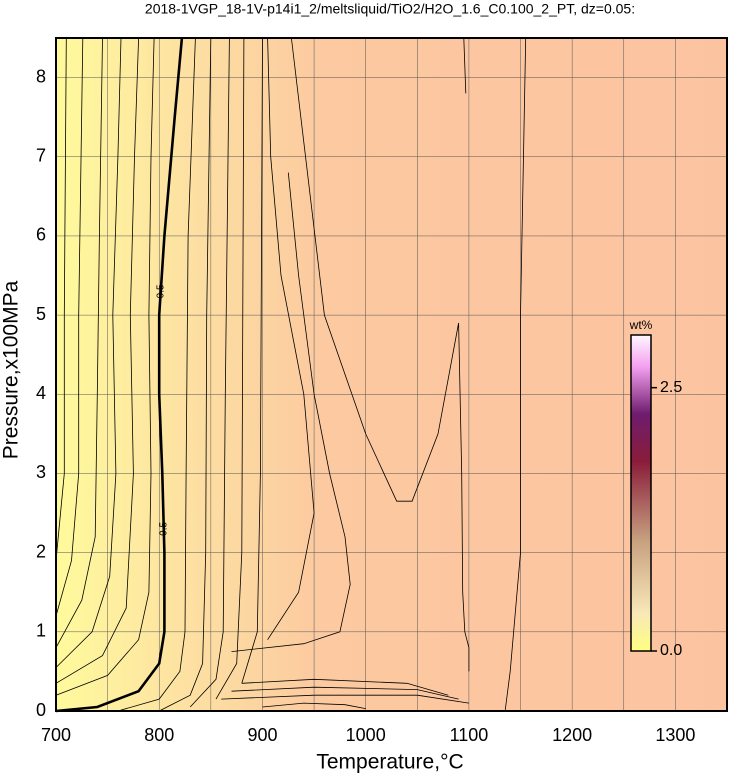 This screenshot has height=776, width=734. Describe the element at coordinates (41, 710) in the screenshot. I see `y-tick-label: 0` at that location.